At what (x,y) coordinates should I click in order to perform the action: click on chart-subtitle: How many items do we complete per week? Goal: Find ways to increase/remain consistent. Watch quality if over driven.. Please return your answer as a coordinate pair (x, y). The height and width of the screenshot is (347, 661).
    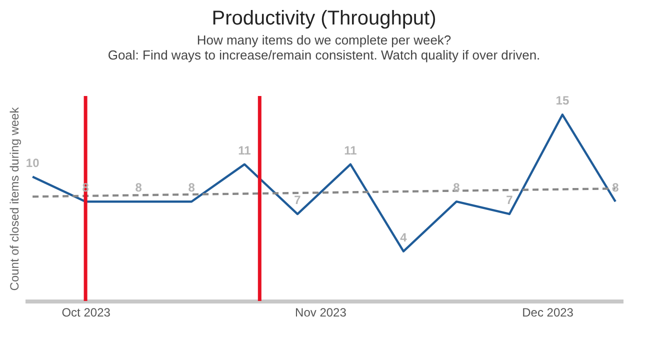
    Looking at the image, I should click on (324, 47).